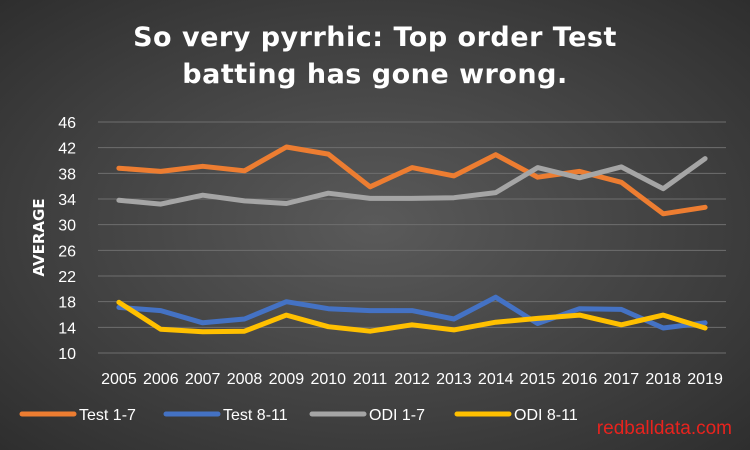 The image size is (750, 450). I want to click on x-tick-label: 2010, so click(328, 379).